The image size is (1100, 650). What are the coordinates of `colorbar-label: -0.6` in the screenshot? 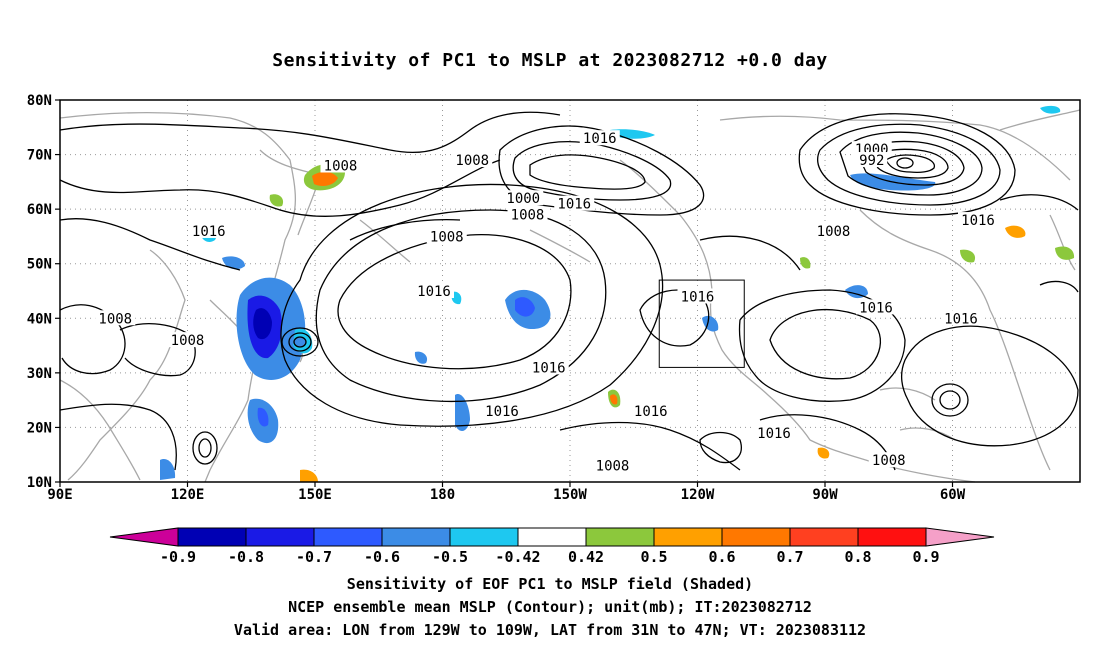 It's located at (382, 557).